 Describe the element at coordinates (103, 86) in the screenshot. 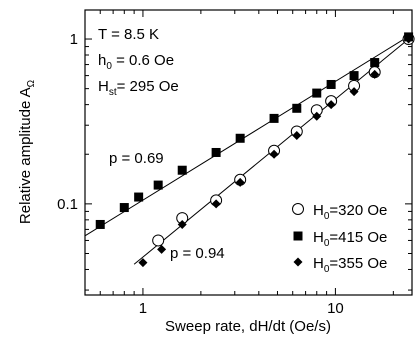

I see `parameter-symbol: H` at that location.